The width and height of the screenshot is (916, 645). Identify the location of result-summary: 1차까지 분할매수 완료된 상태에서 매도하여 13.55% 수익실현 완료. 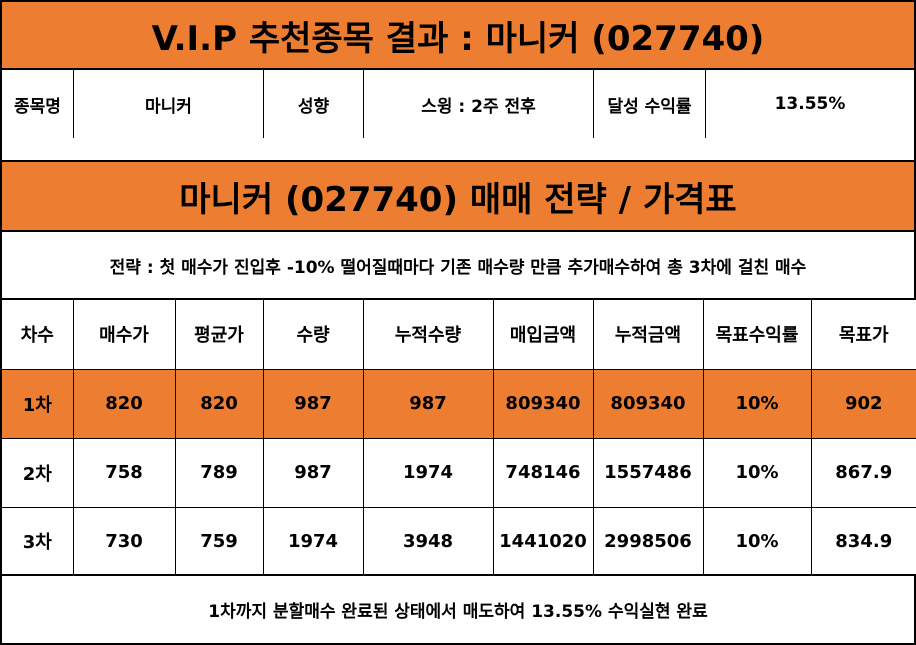
(458, 609).